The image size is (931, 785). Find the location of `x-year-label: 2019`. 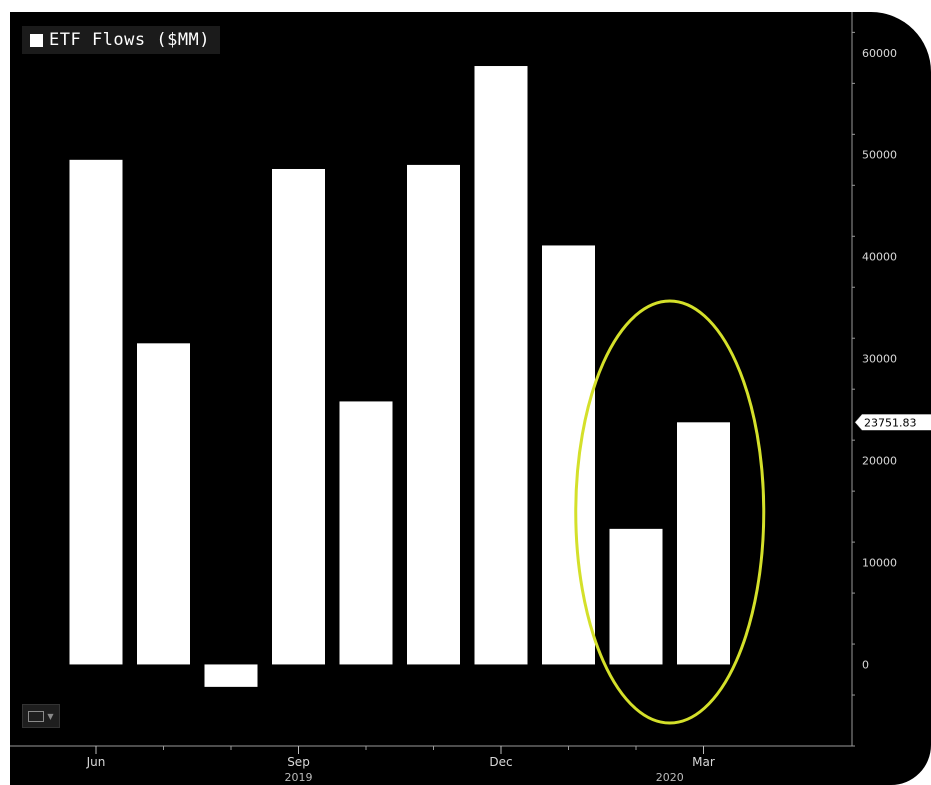

x-year-label: 2019 is located at coordinates (299, 777).